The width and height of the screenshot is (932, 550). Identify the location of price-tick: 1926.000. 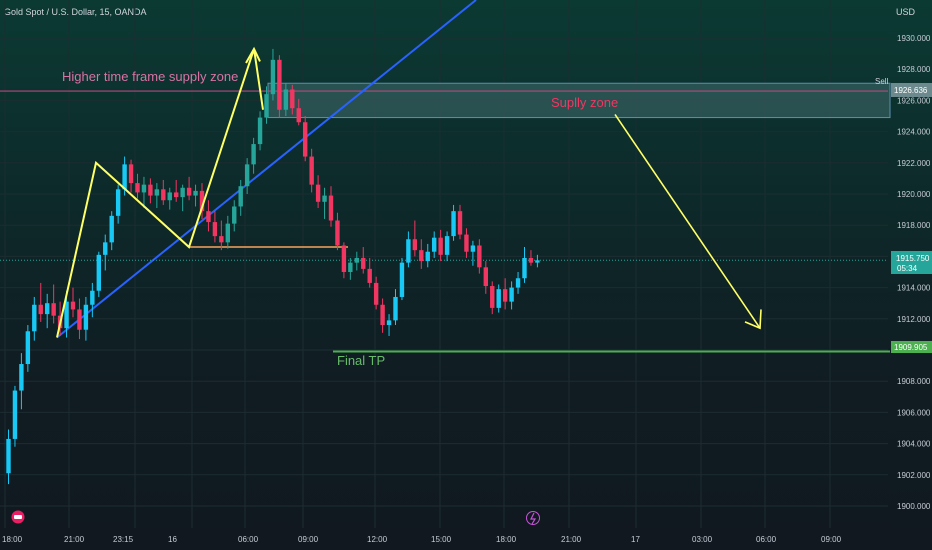
(914, 100).